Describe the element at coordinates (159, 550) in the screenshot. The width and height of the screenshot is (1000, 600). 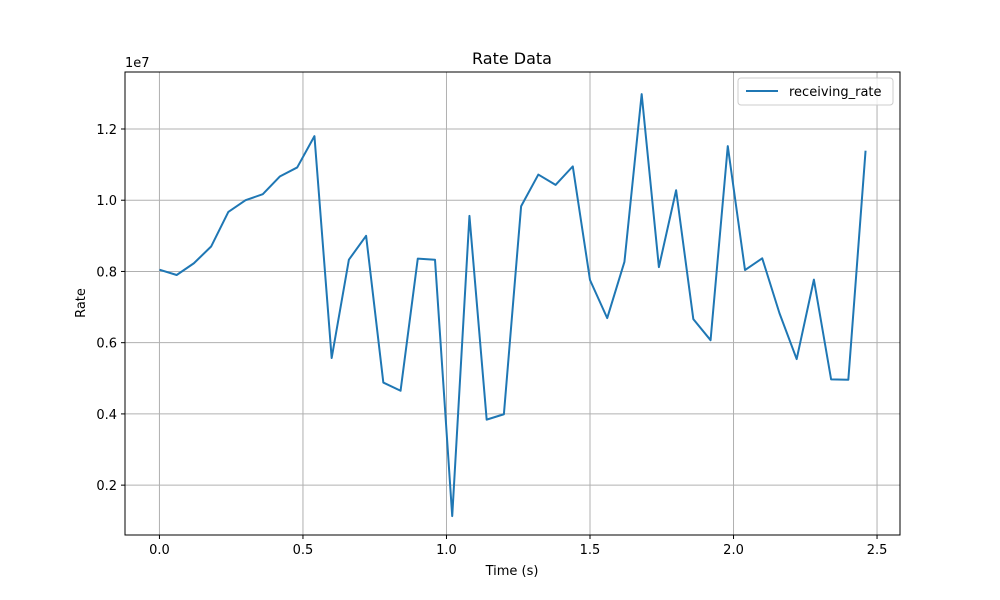
I see `x-tick-label: 0.0` at that location.